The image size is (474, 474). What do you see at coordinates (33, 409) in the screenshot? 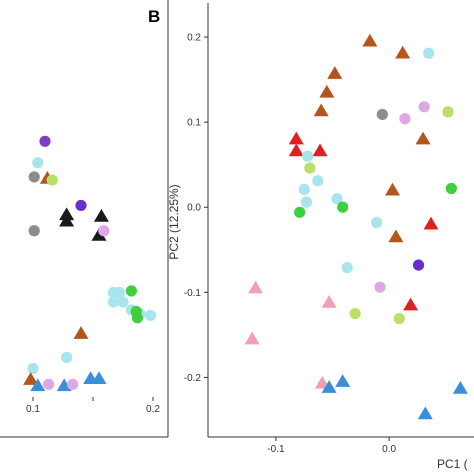
I see `panel-a-x-tick-label: 0.1` at bounding box center [33, 409].